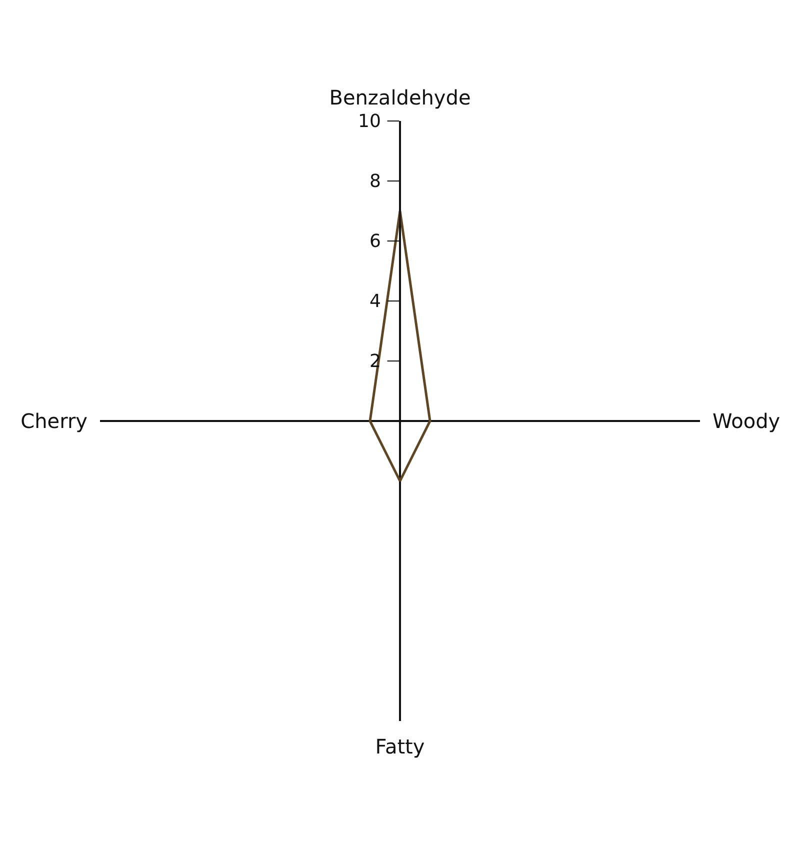 This screenshot has height=842, width=800. Describe the element at coordinates (375, 301) in the screenshot. I see `y-tick-label: 4` at that location.